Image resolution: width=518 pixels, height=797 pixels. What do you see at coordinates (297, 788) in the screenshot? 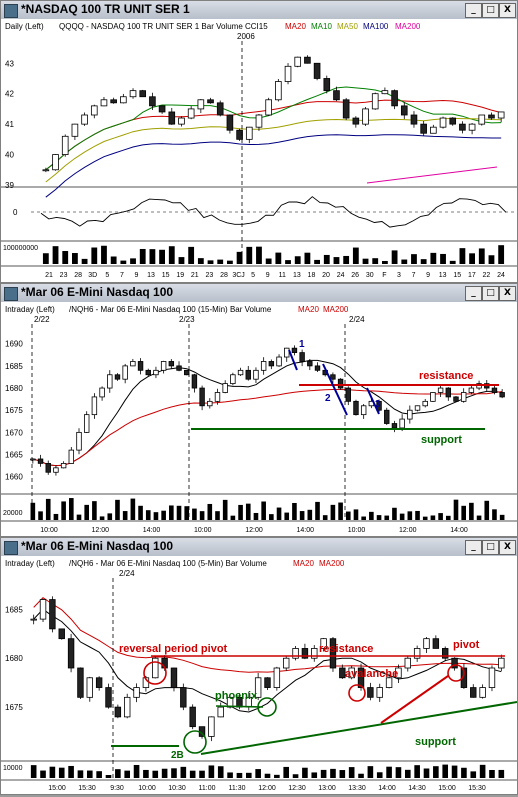
I see `time-axis-label: 12:30` at bounding box center [297, 788].